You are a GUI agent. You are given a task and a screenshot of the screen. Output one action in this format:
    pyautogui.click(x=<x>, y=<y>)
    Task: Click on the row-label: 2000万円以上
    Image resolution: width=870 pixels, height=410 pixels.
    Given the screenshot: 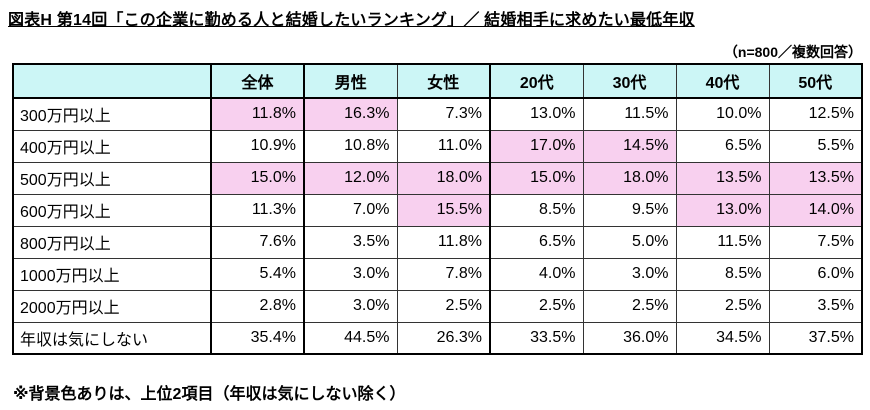 What is the action you would take?
    pyautogui.click(x=112, y=306)
    